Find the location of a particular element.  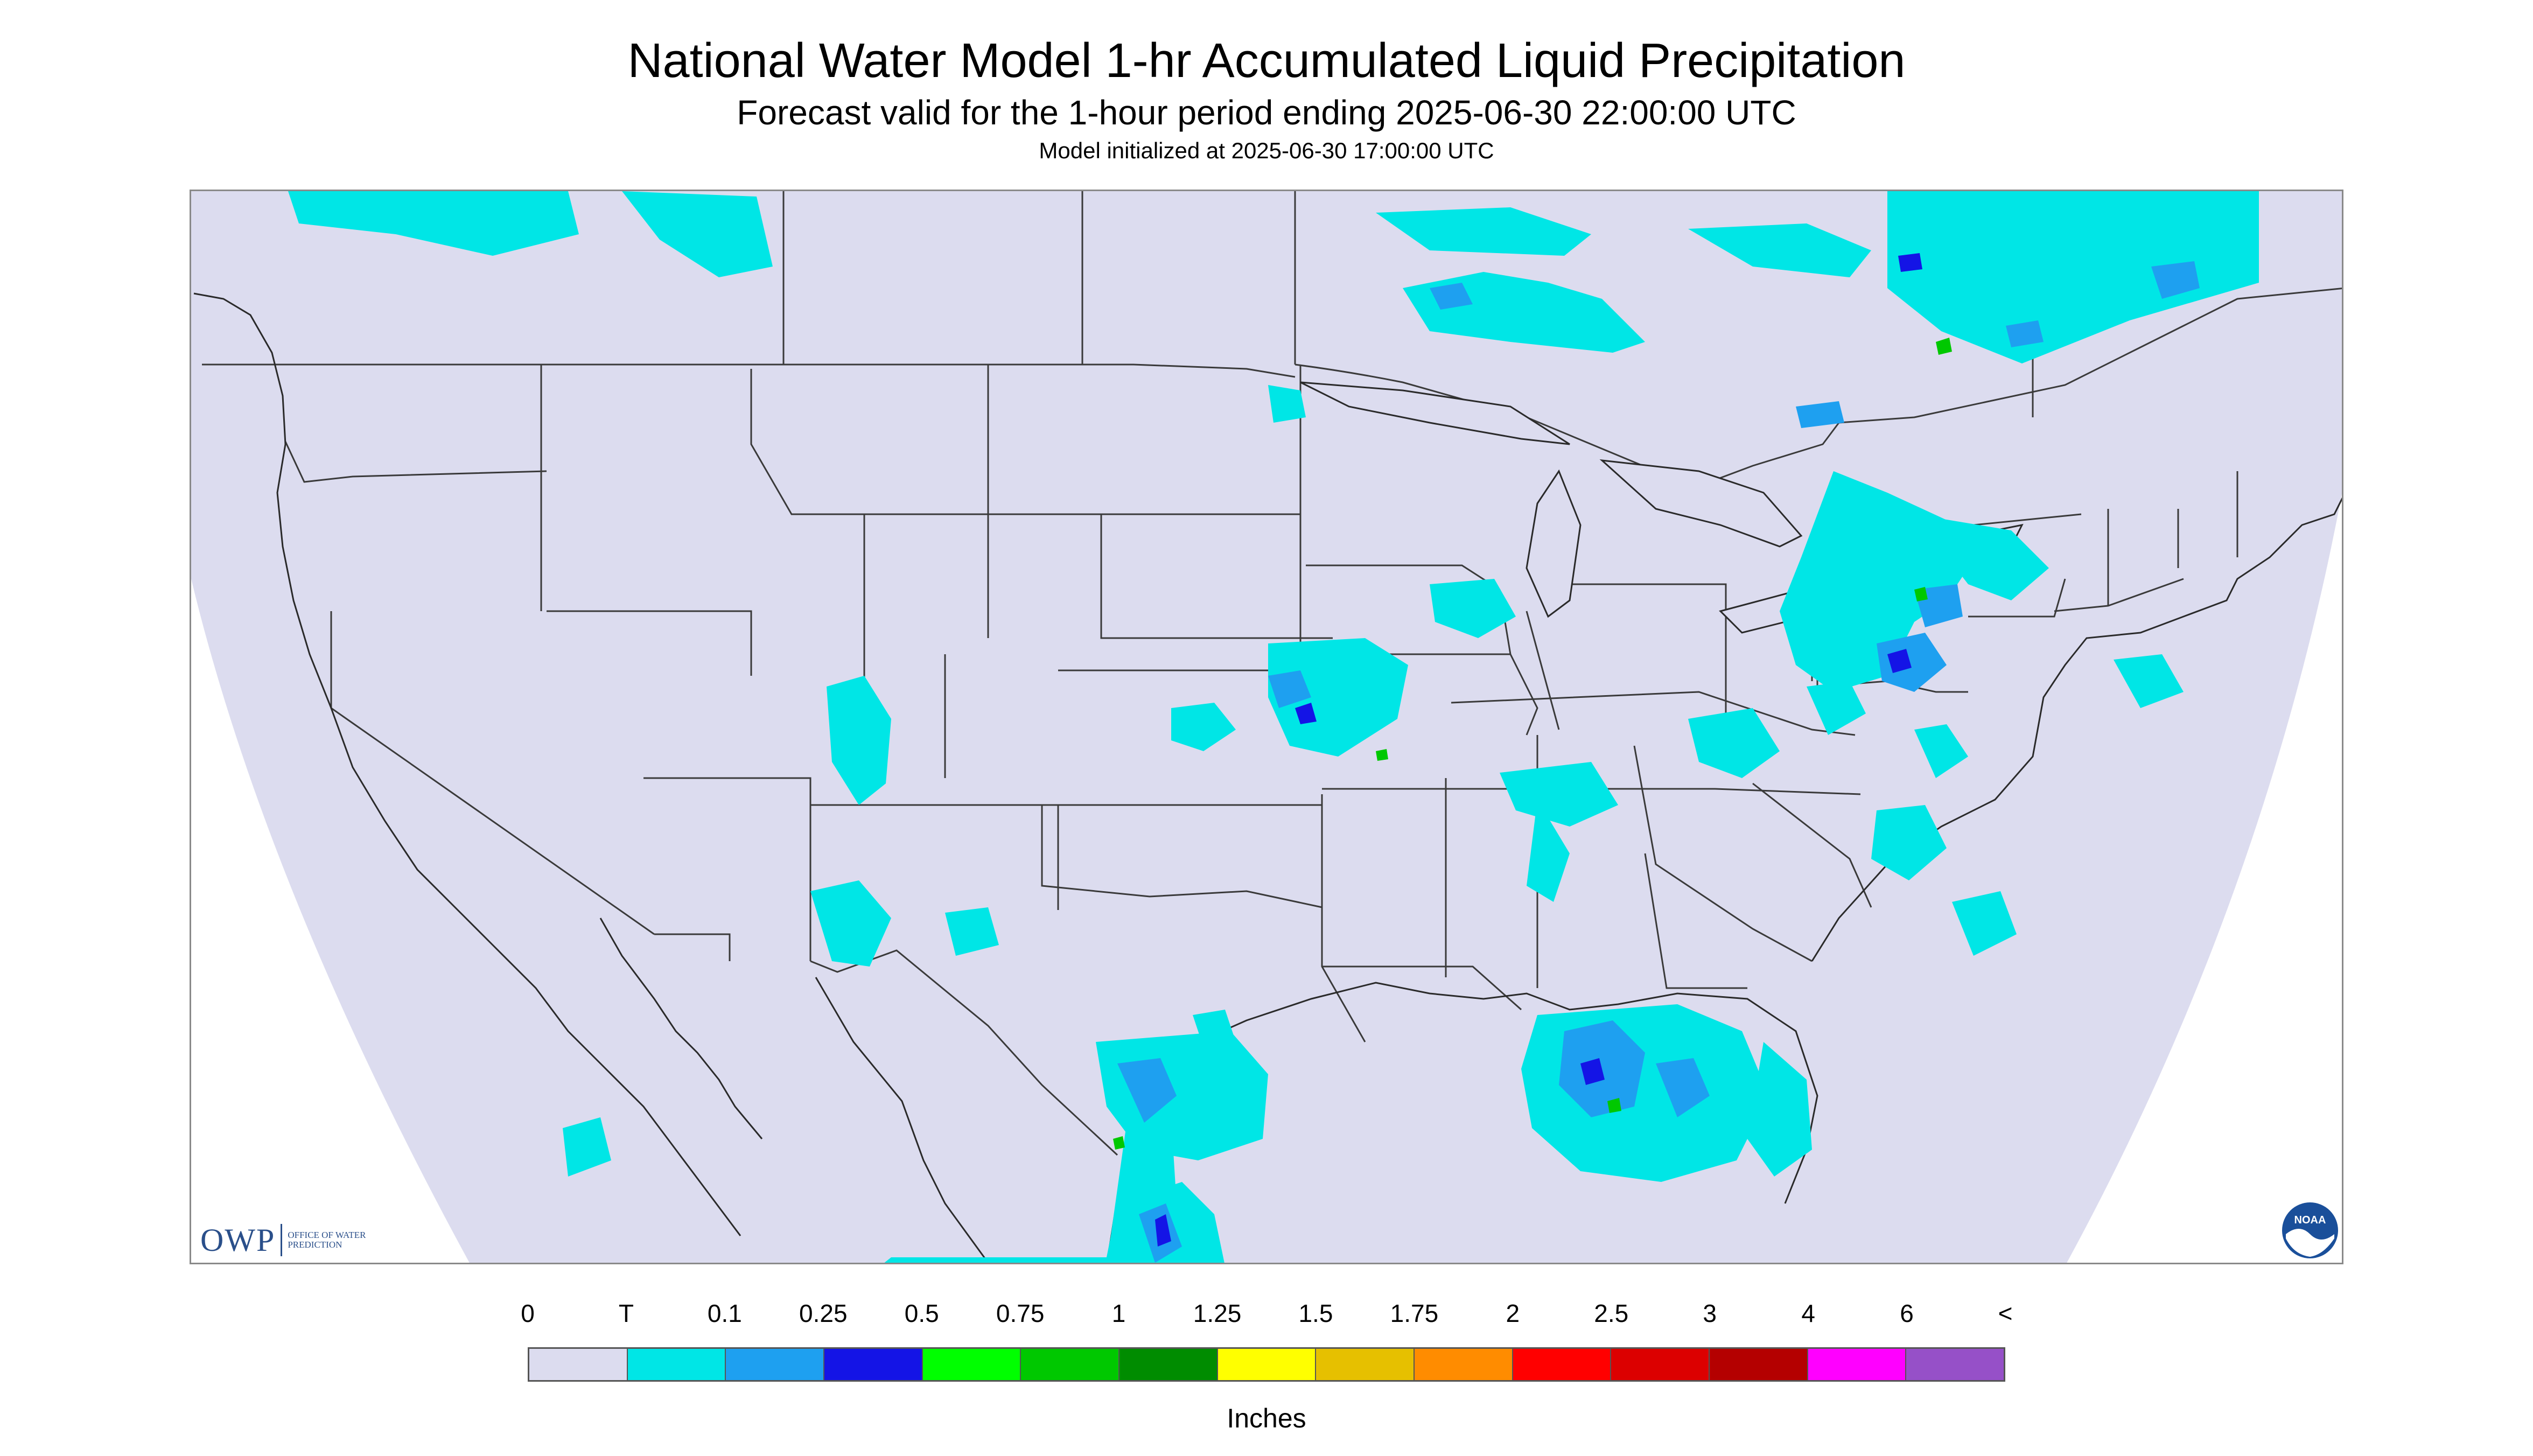

noaa-logo: NOAA is located at coordinates (2310, 1230).